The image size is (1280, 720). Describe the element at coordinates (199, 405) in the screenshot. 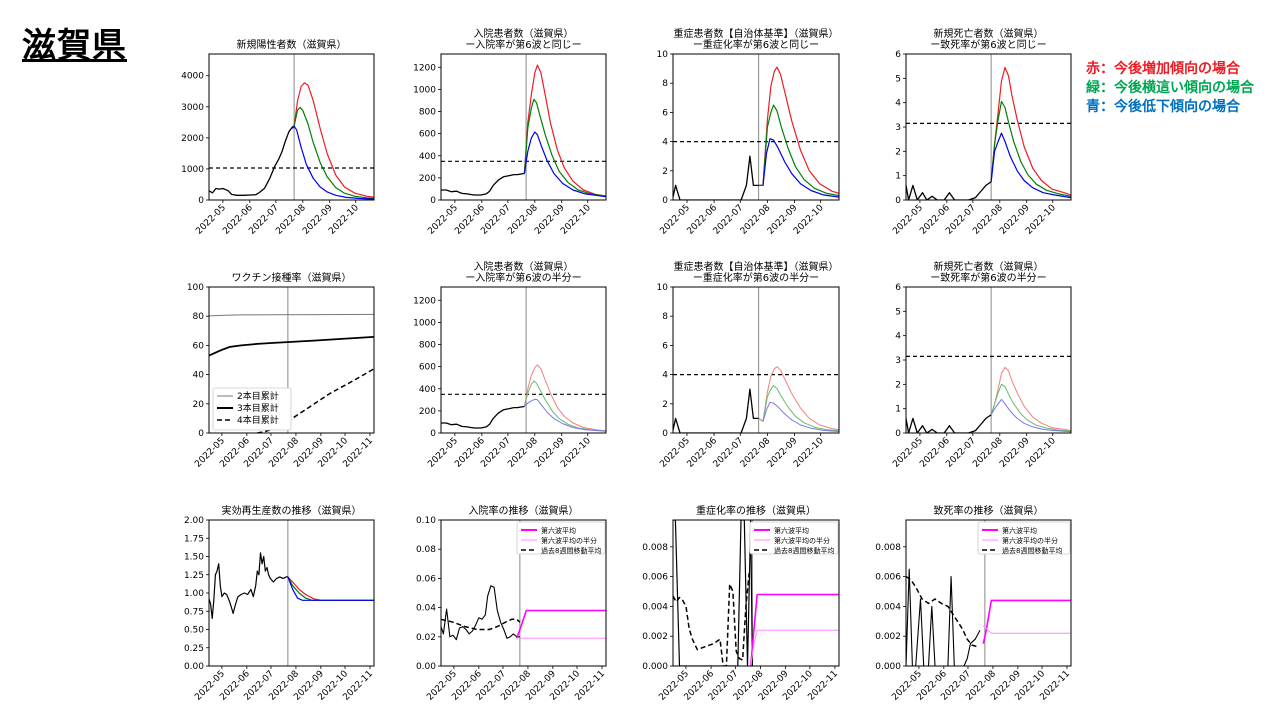

I see `y-tick-label: 20` at that location.